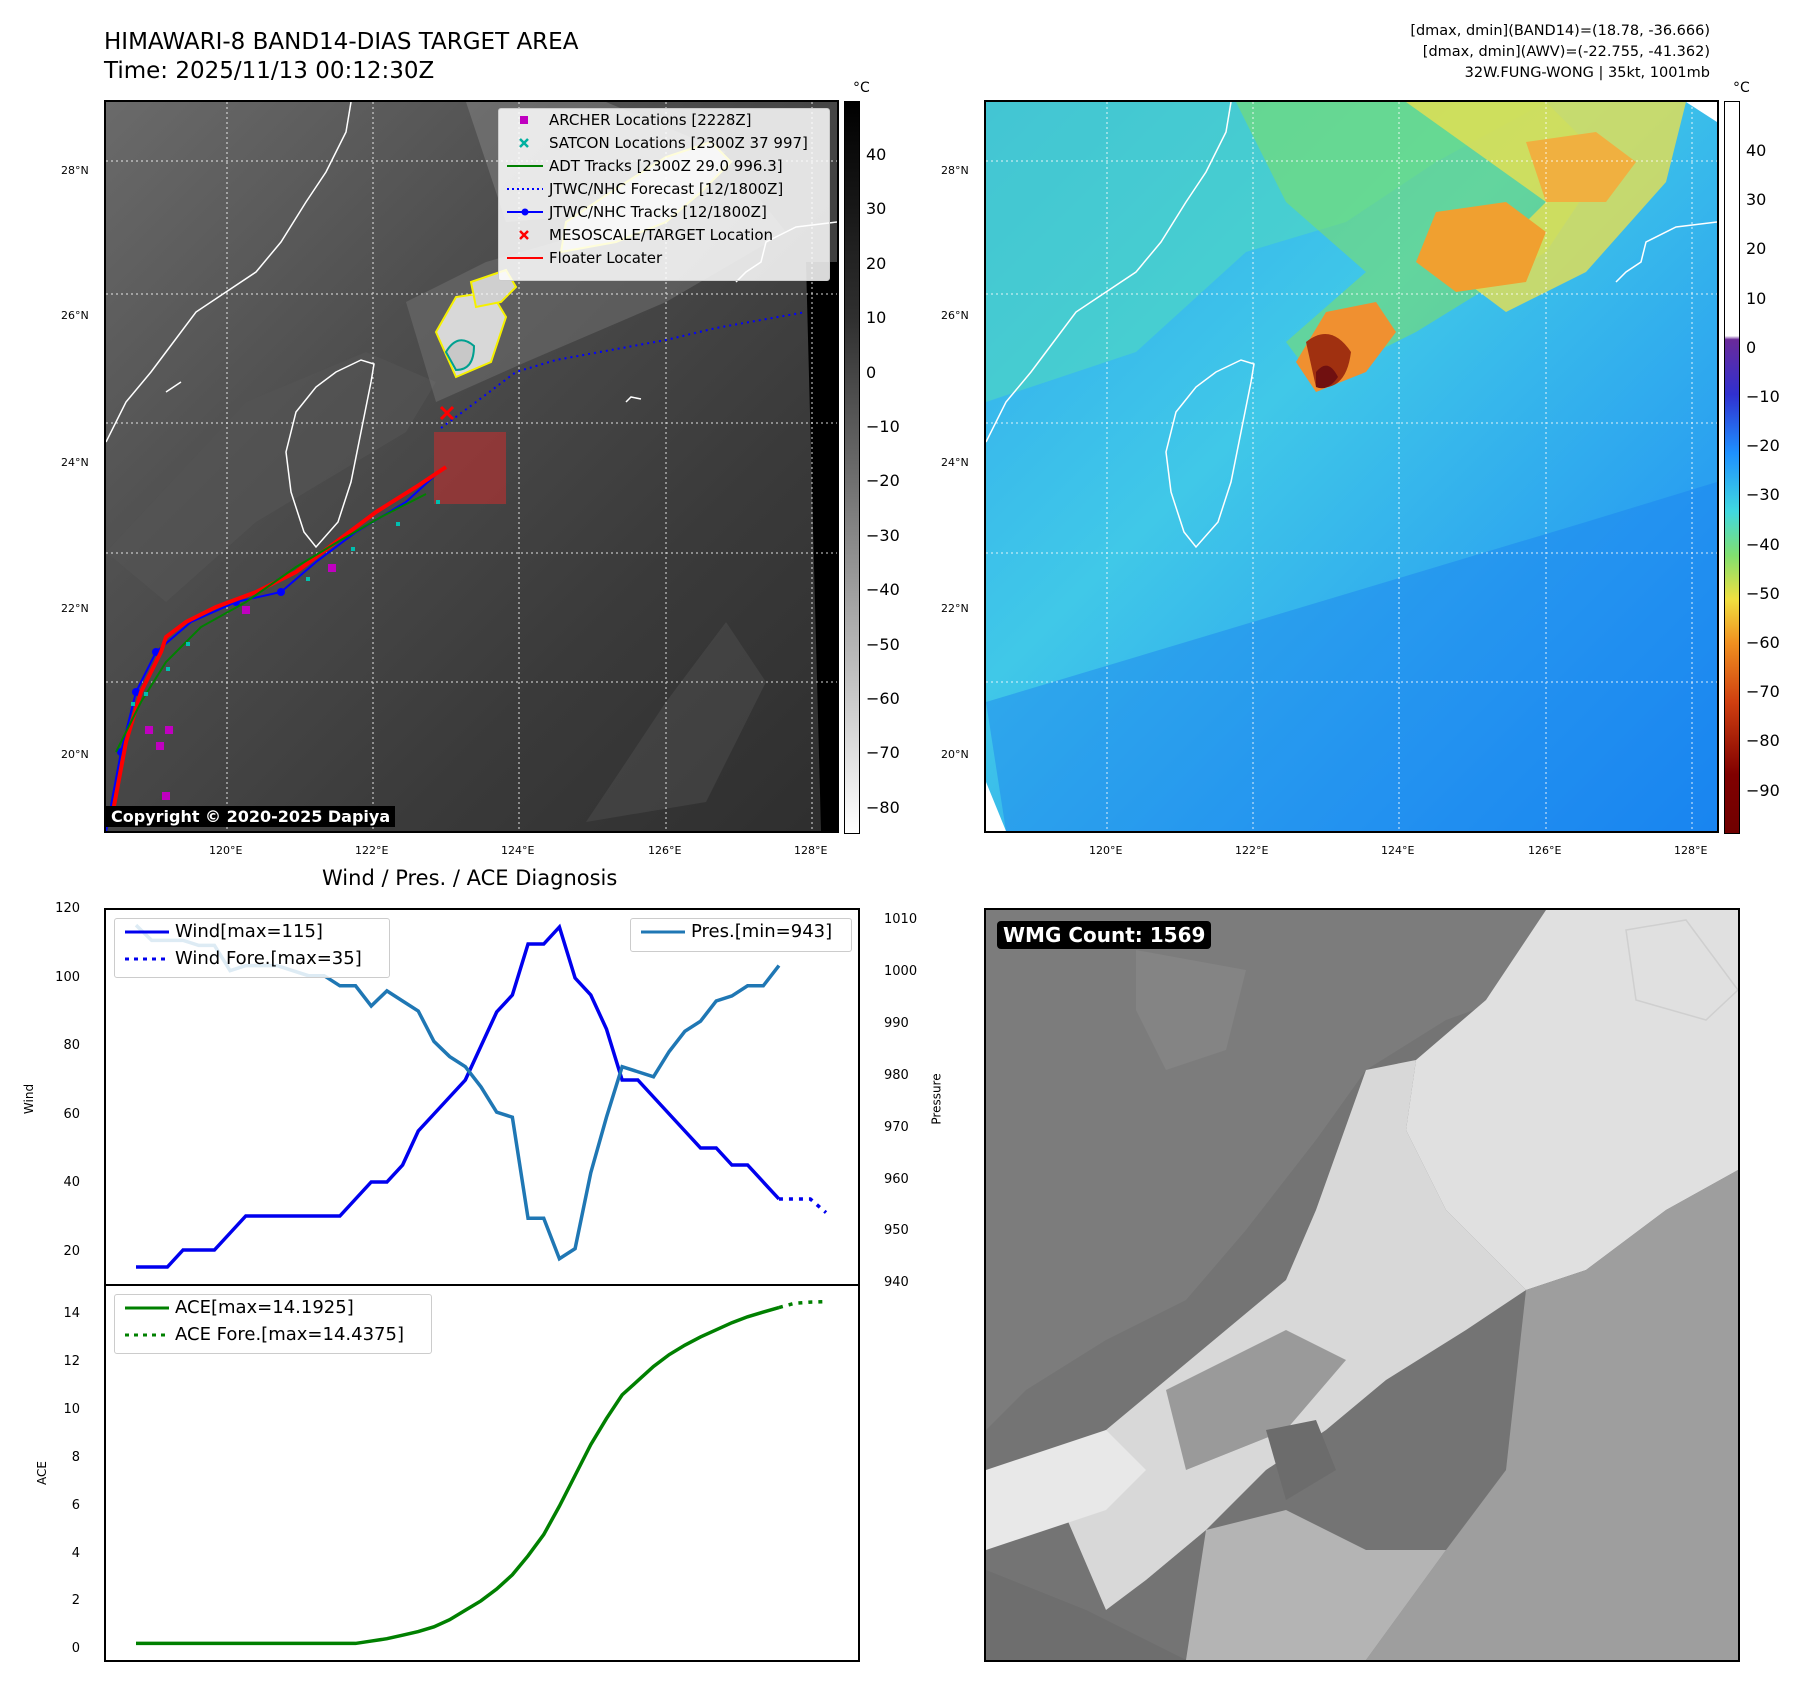  I want to click on wv-lon-tick-124: 124°E, so click(1398, 850).